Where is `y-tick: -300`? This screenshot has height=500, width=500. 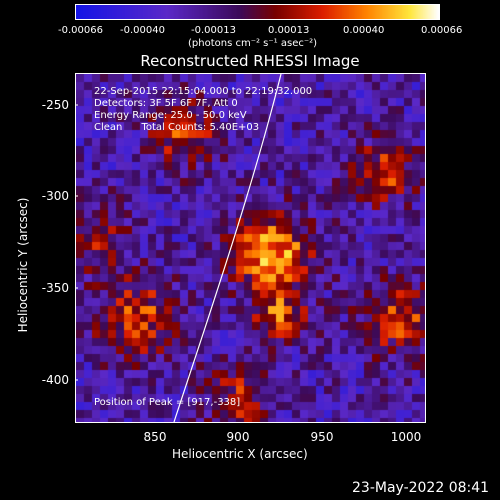 y-tick: -300 is located at coordinates (55, 196).